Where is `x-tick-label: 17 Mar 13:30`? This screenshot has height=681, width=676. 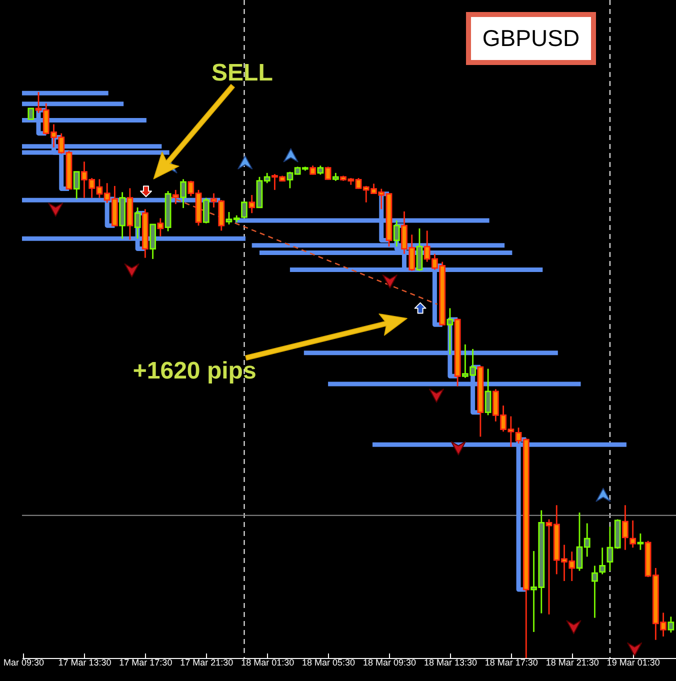 x-tick-label: 17 Mar 13:30 is located at coordinates (85, 663).